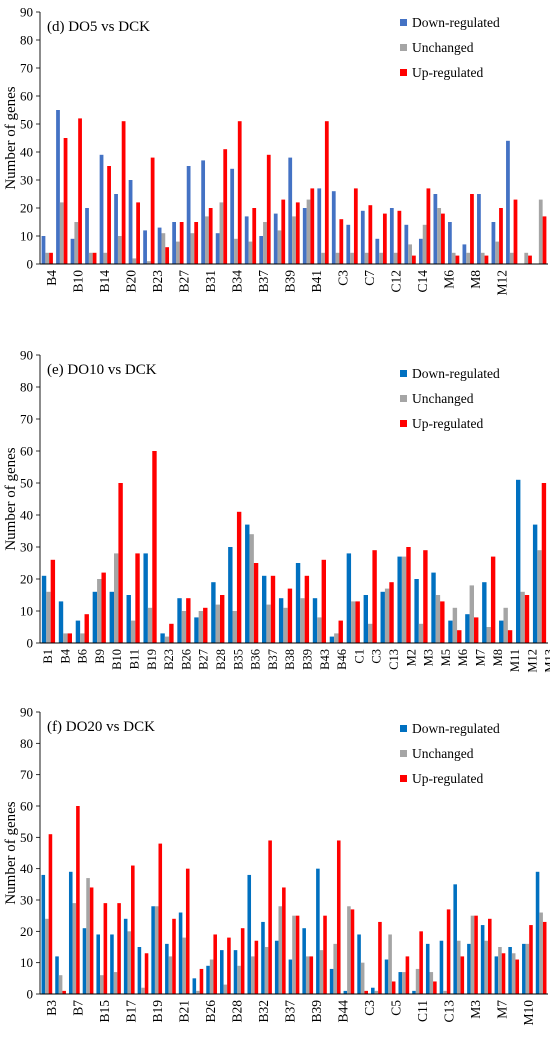  I want to click on x-tick-label: B37, so click(290, 1011).